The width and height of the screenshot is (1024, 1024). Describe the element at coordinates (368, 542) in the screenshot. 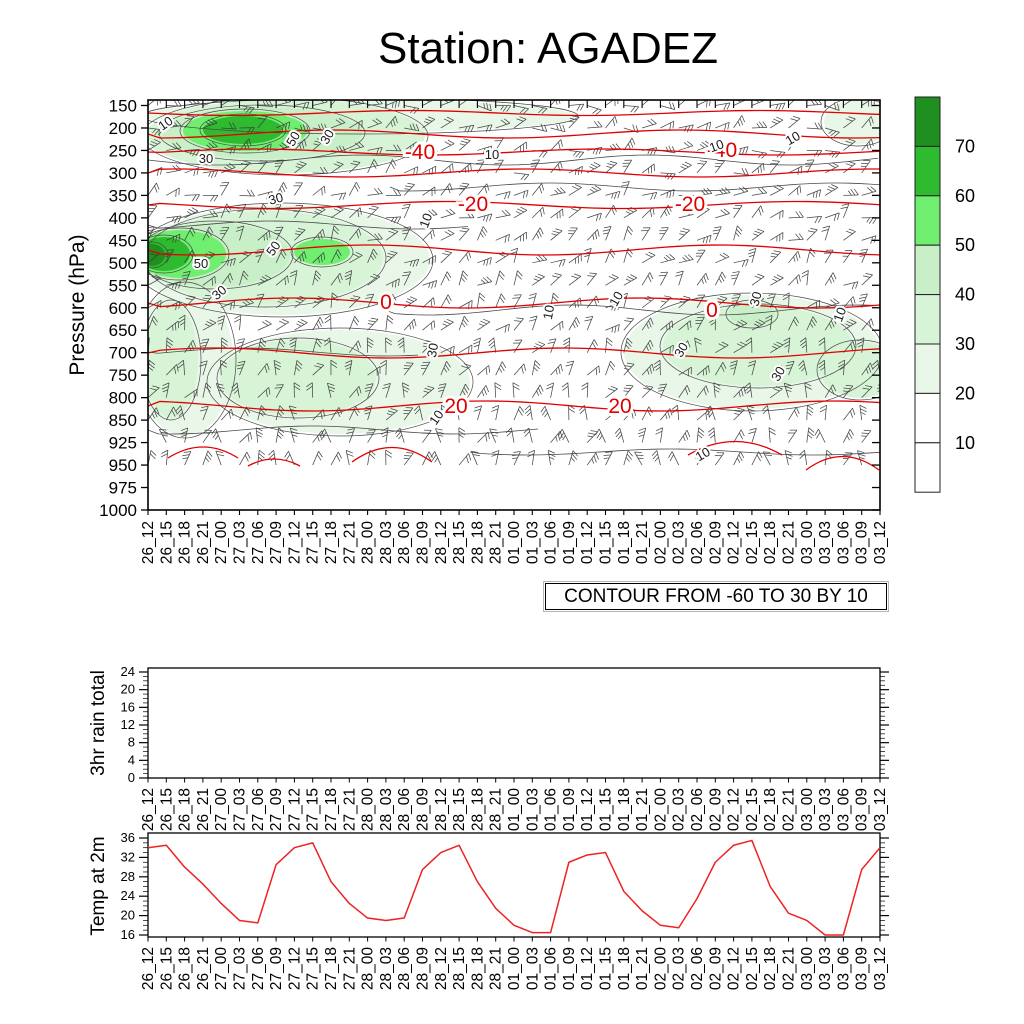

I see `time-tick-label: 28_00` at that location.